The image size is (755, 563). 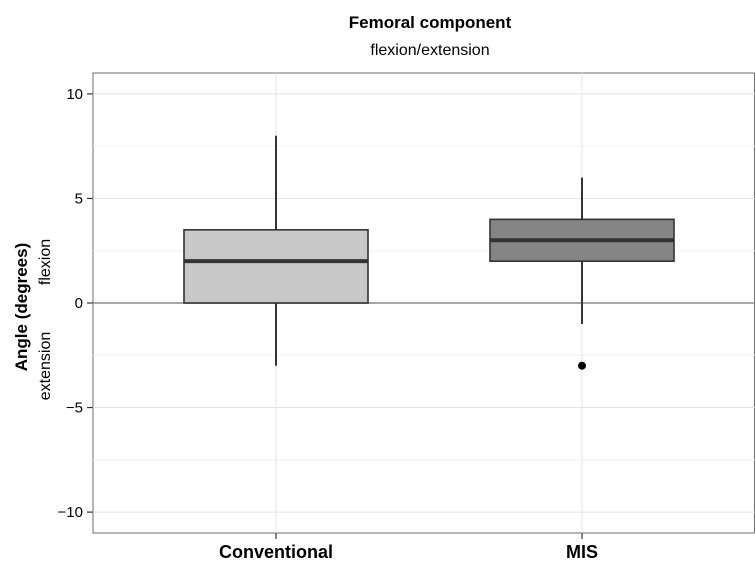 I want to click on conventional-box, so click(x=276, y=266).